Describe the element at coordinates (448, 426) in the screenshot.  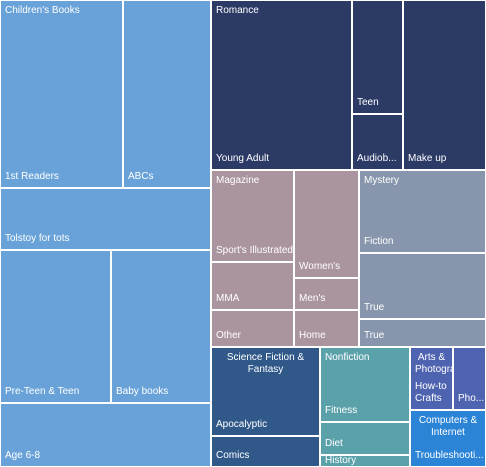
I see `treemap-group-label: Computers & Internet` at that location.